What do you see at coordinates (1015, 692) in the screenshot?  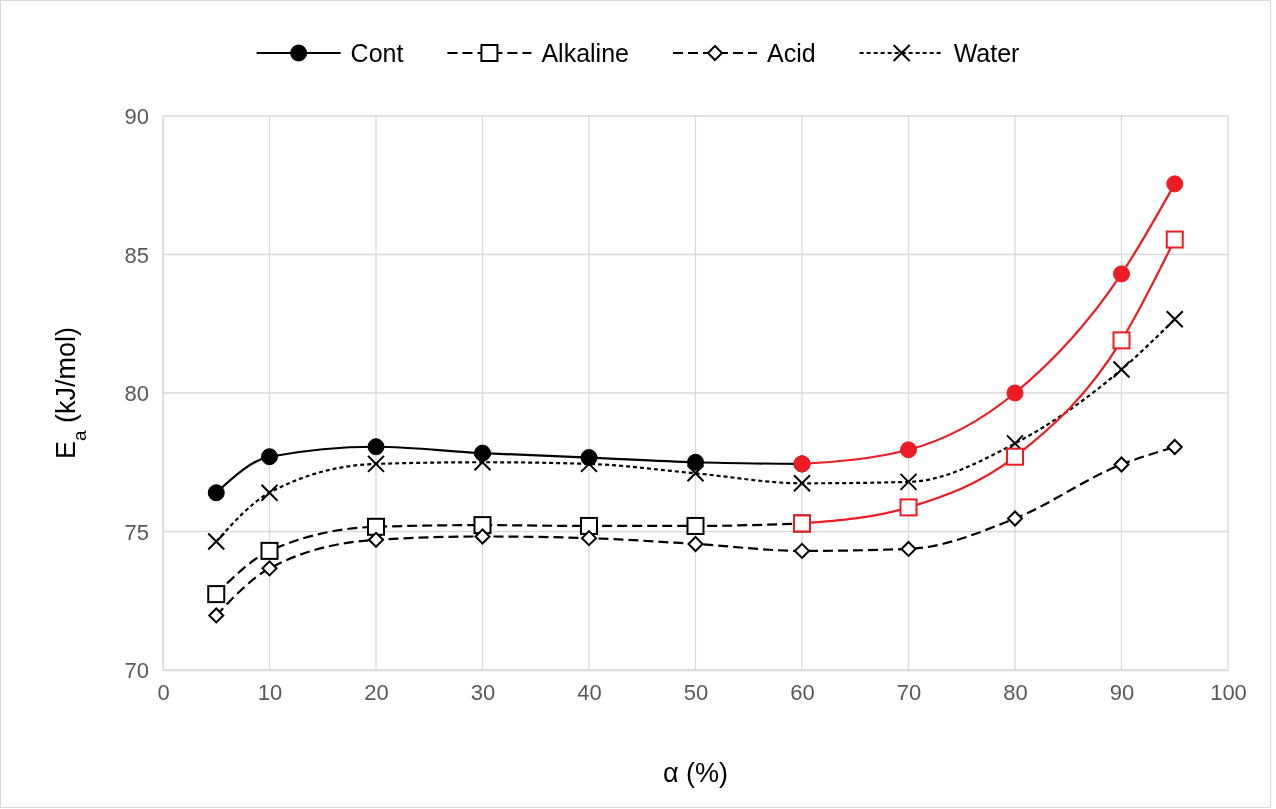 I see `x-tick-label: 80` at bounding box center [1015, 692].